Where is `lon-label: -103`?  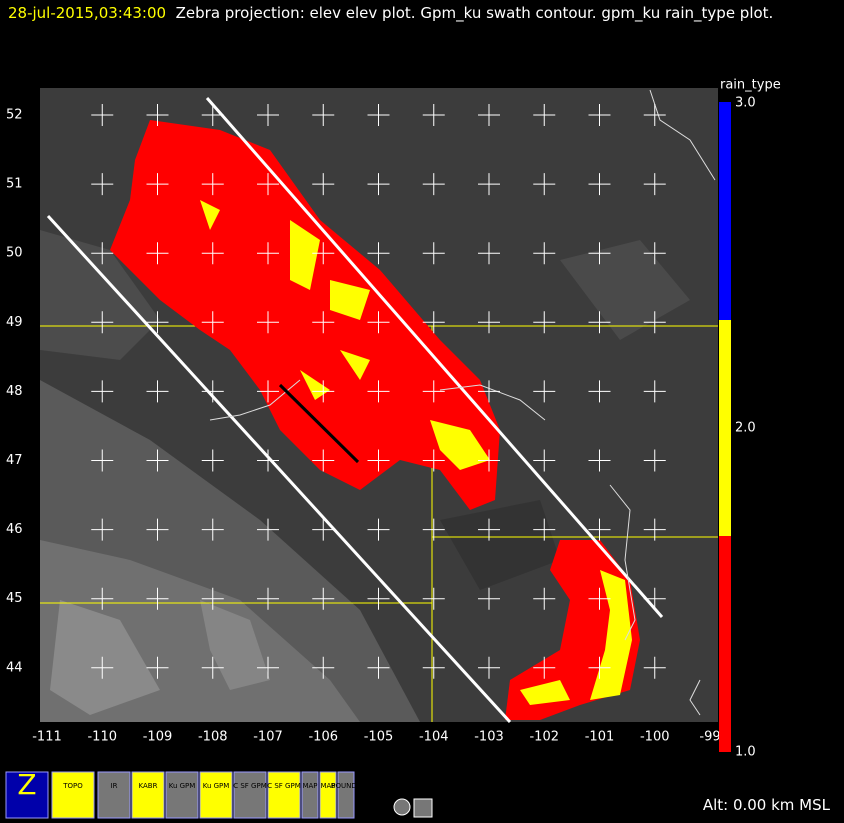
lon-label: -103 is located at coordinates (489, 737).